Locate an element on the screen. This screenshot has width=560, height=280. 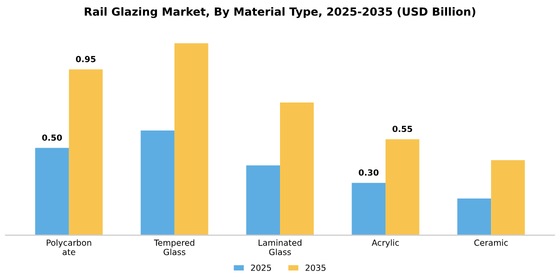
legend-label: 2035 is located at coordinates (316, 267).